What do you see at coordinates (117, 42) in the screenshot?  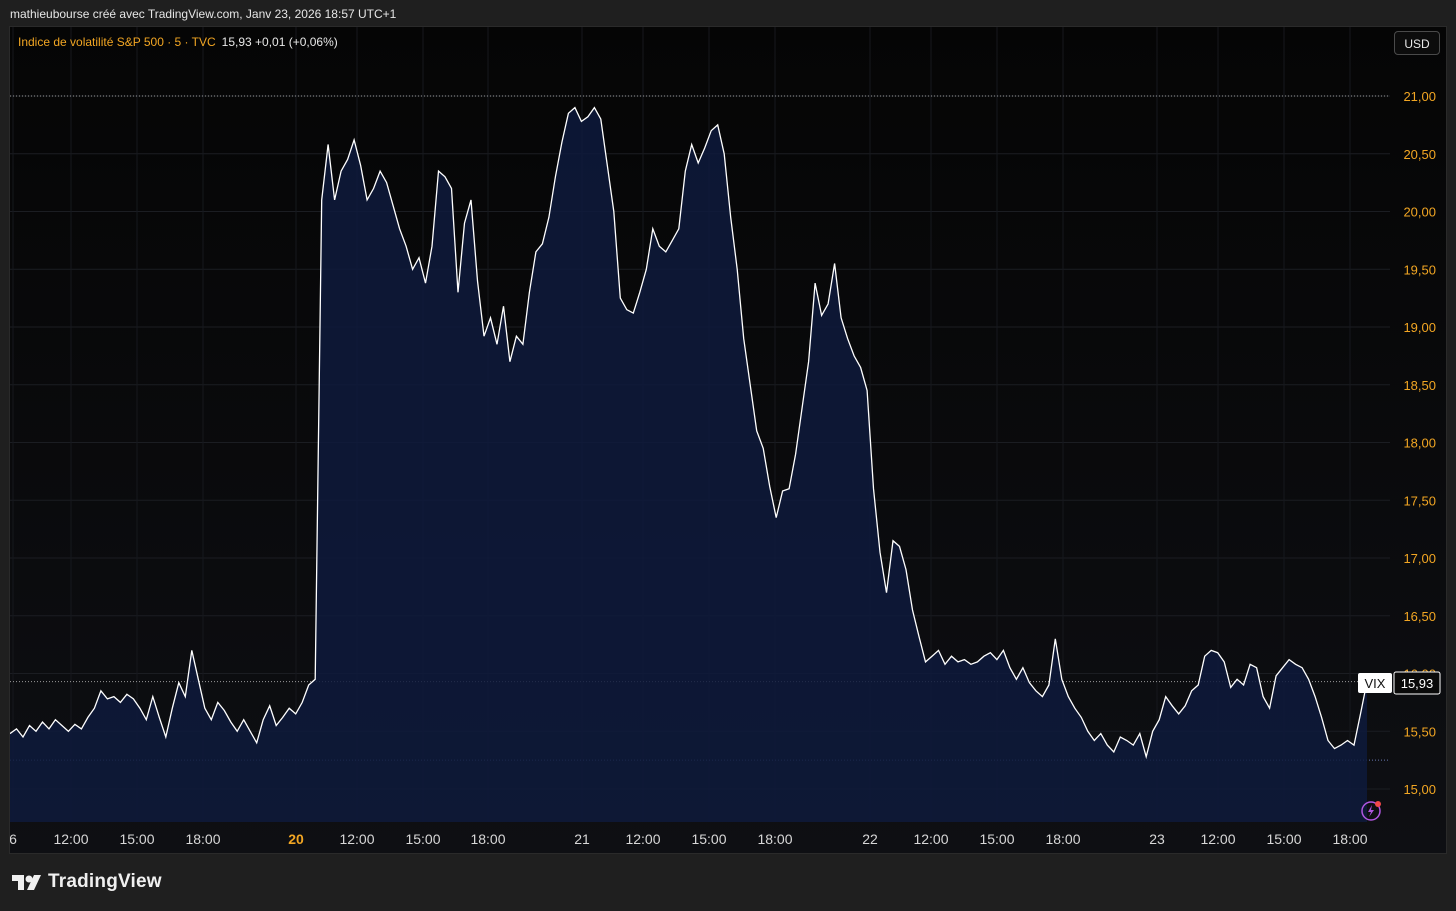 I see `symbol-label: Indice de volatilité S&P 500 · 5 · TVC` at bounding box center [117, 42].